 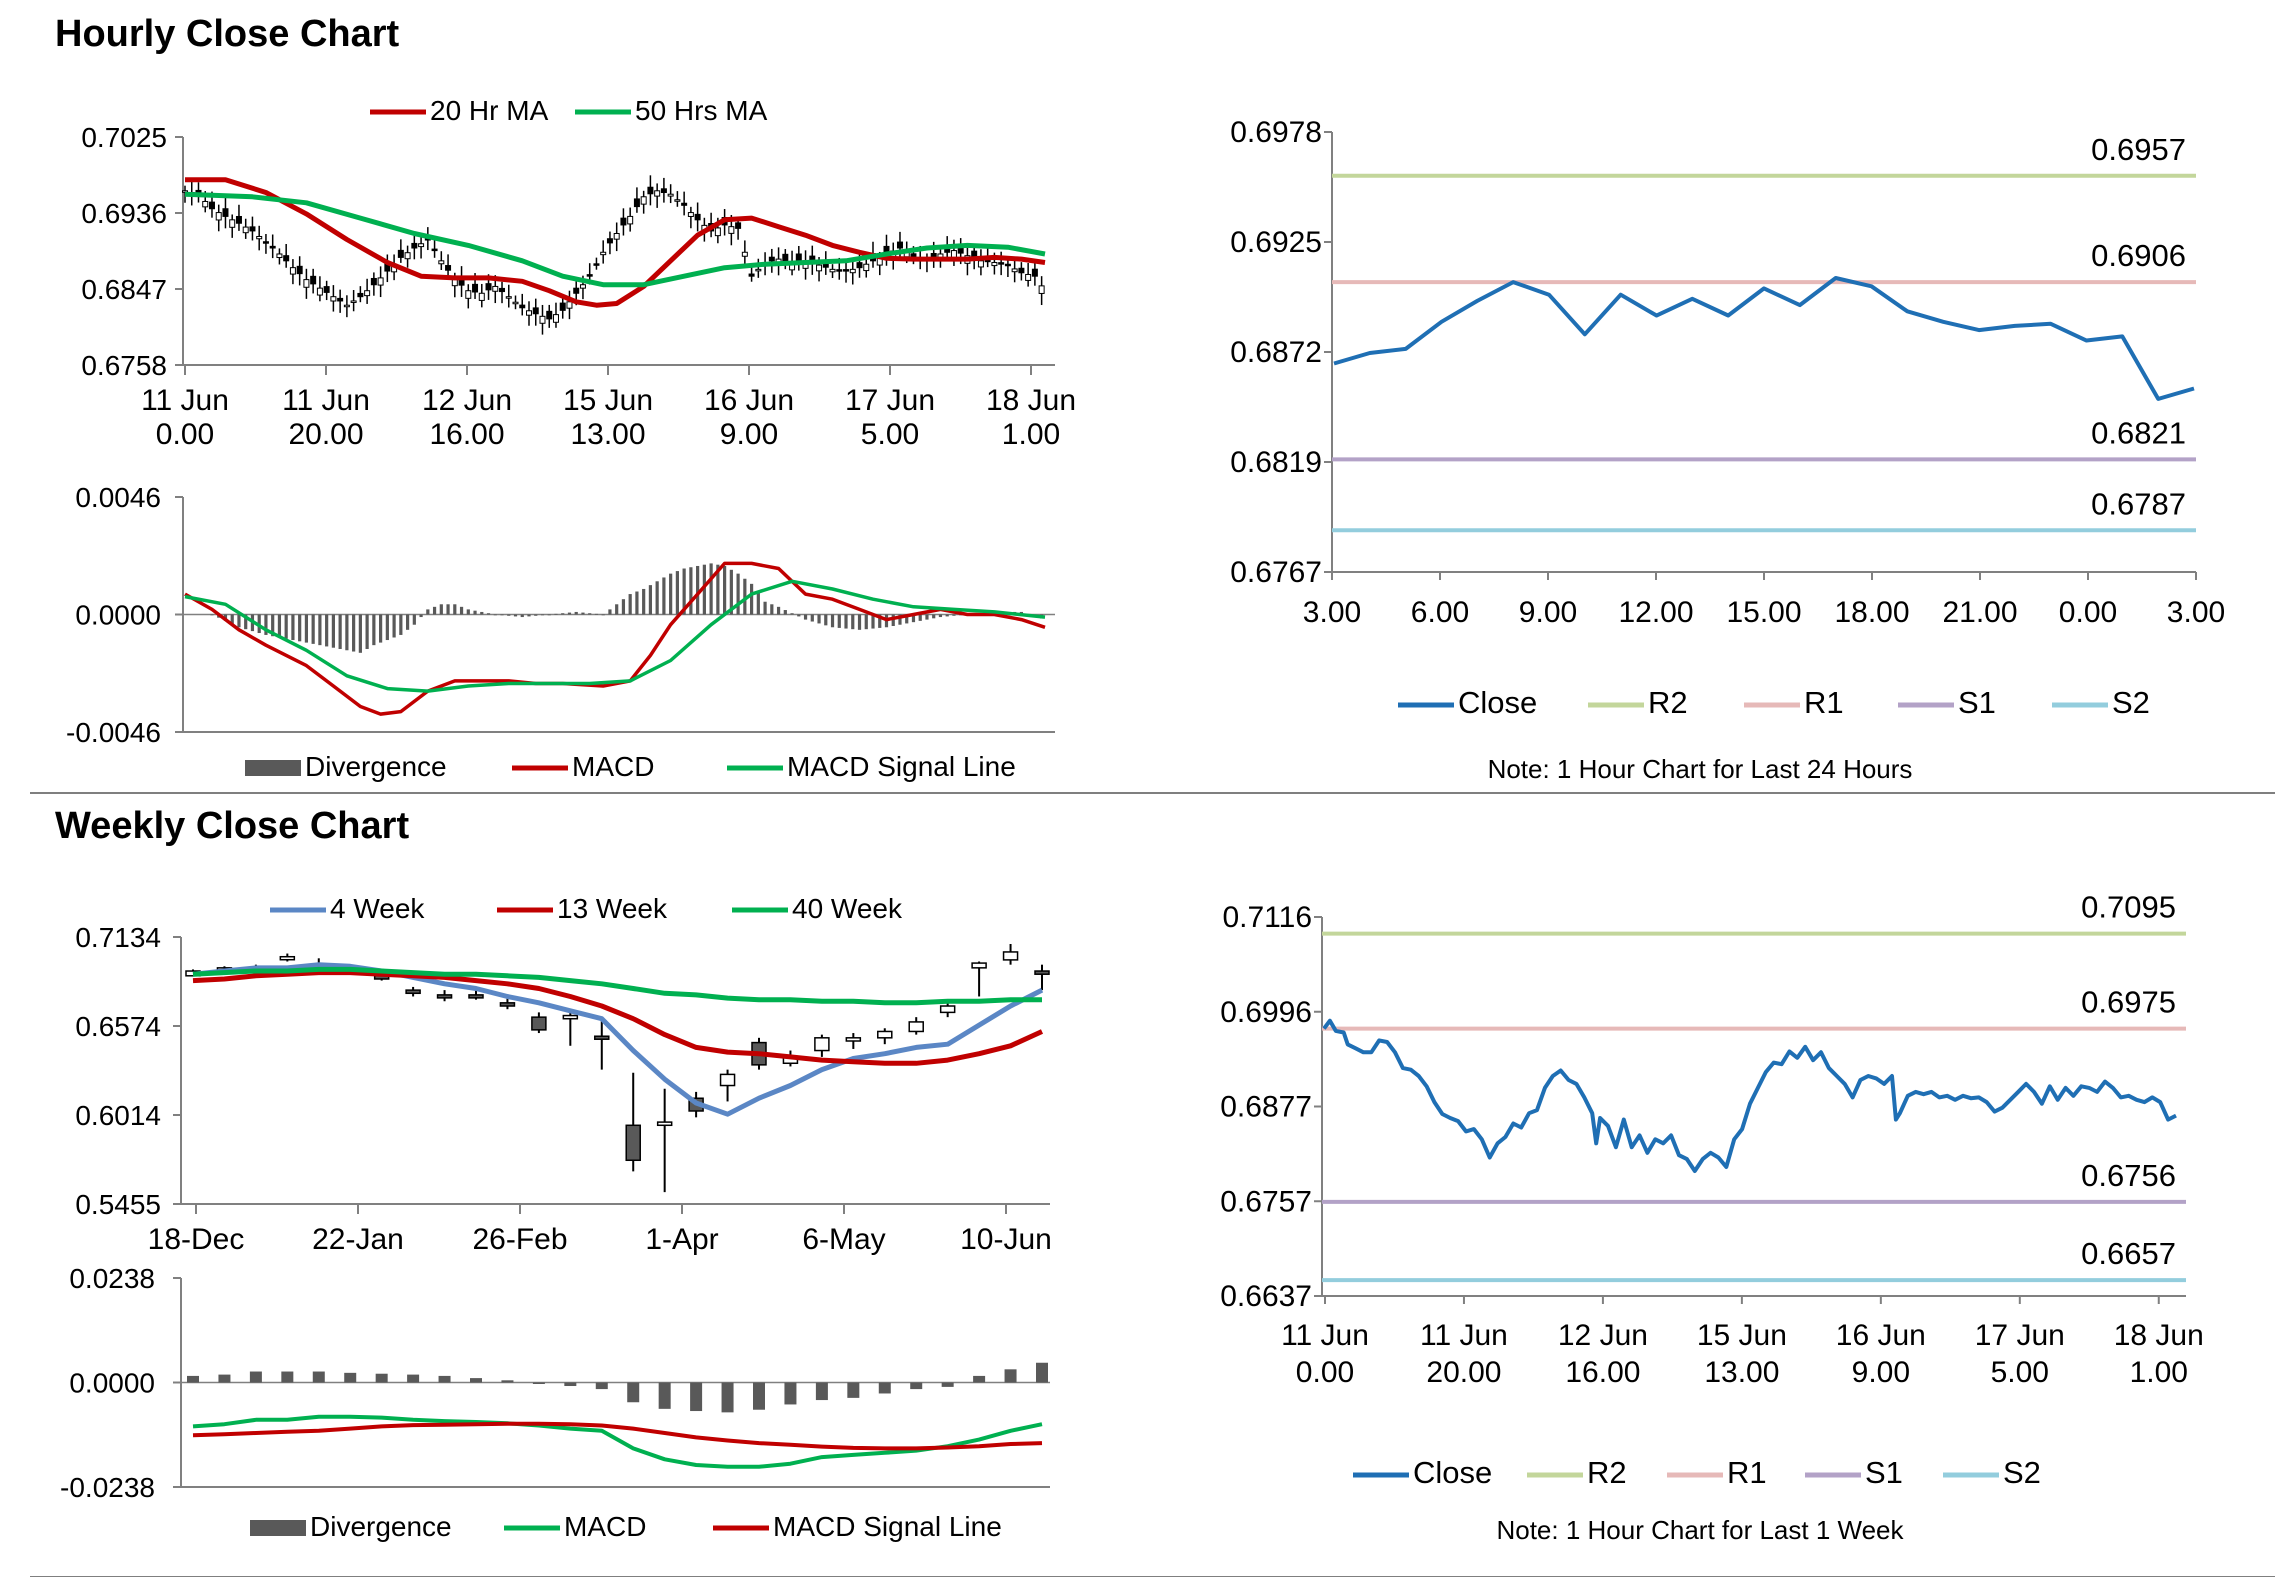 What do you see at coordinates (112, 1383) in the screenshot?
I see `weekly-macd-y-tick-label: 0.0000` at bounding box center [112, 1383].